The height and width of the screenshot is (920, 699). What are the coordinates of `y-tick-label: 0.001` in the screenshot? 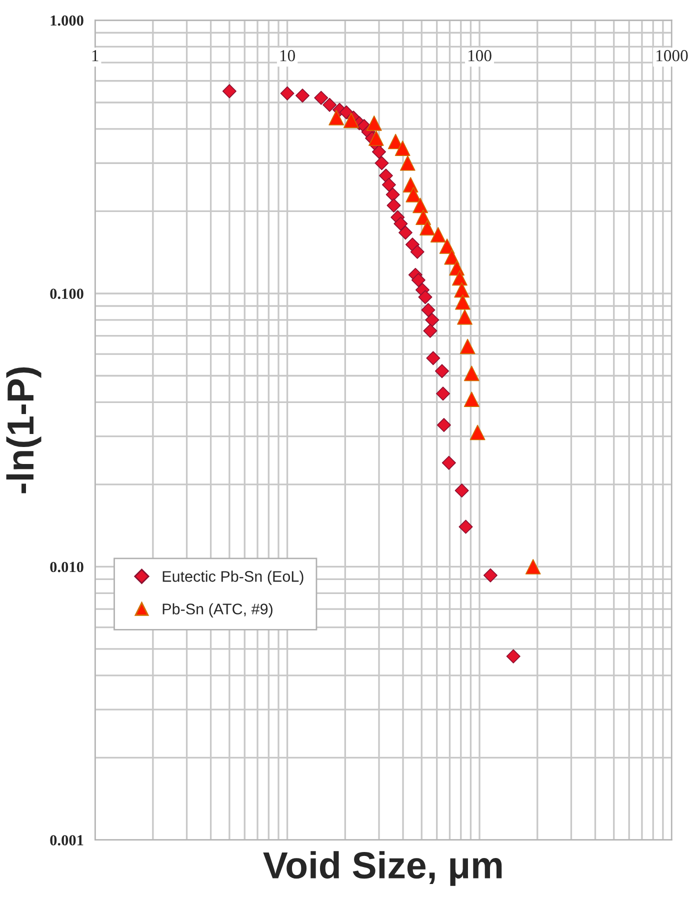 It's located at (67, 840).